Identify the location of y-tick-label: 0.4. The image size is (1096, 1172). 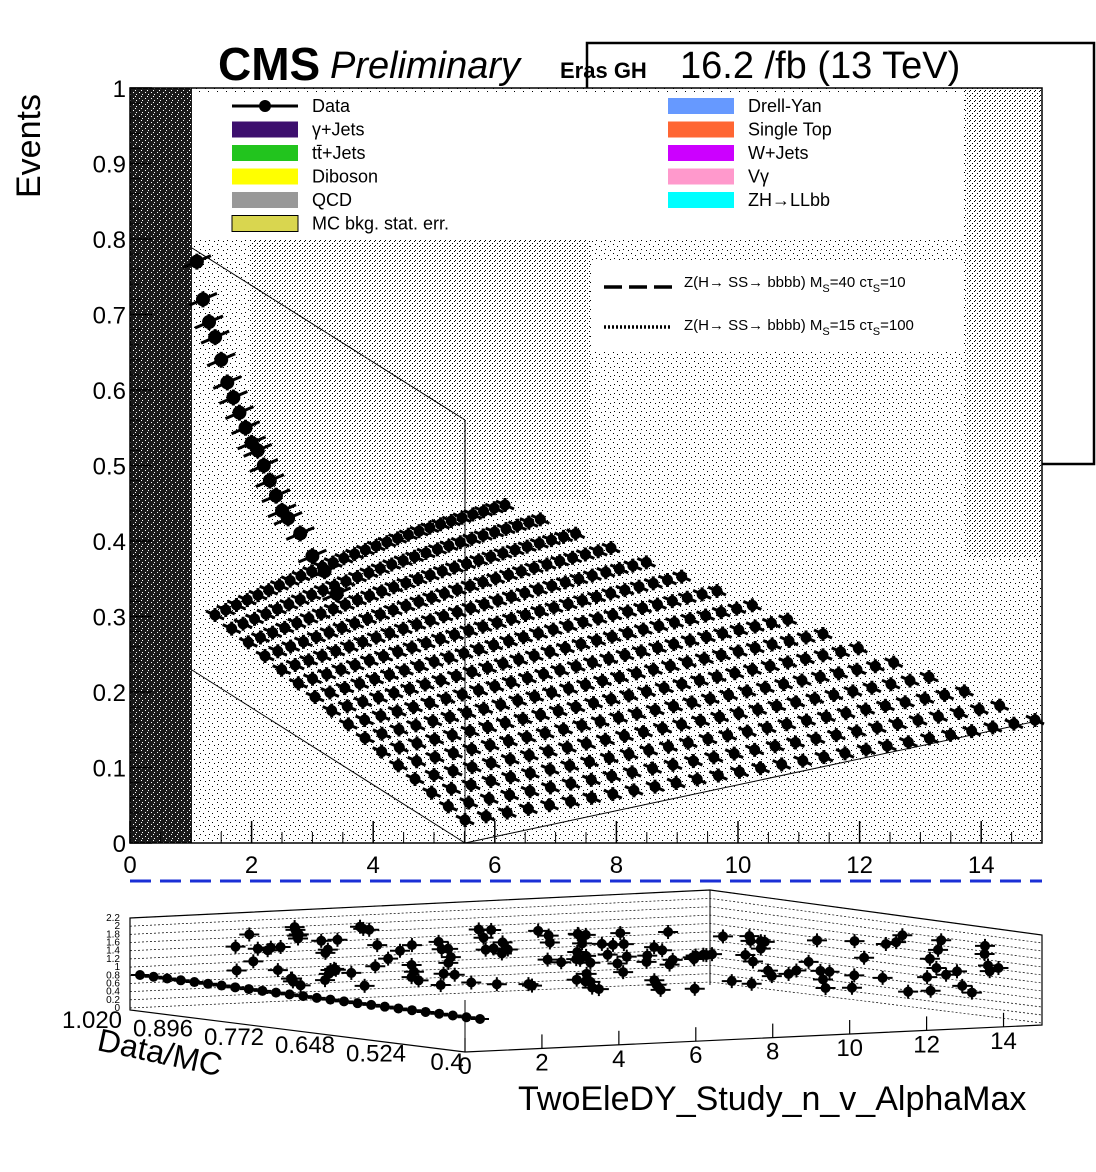
(109, 542).